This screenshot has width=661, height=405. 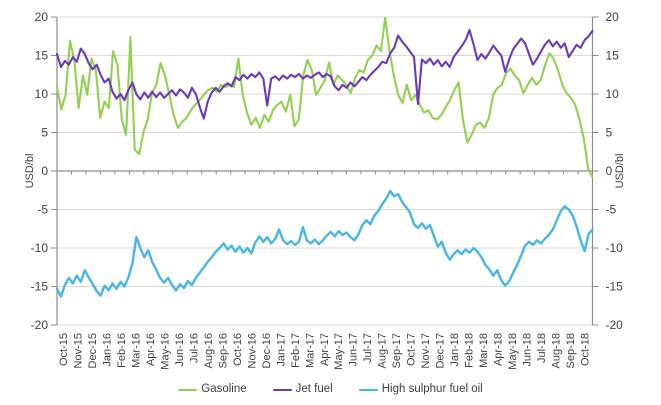 I want to click on x-tick-label: Mar-16, so click(x=137, y=350).